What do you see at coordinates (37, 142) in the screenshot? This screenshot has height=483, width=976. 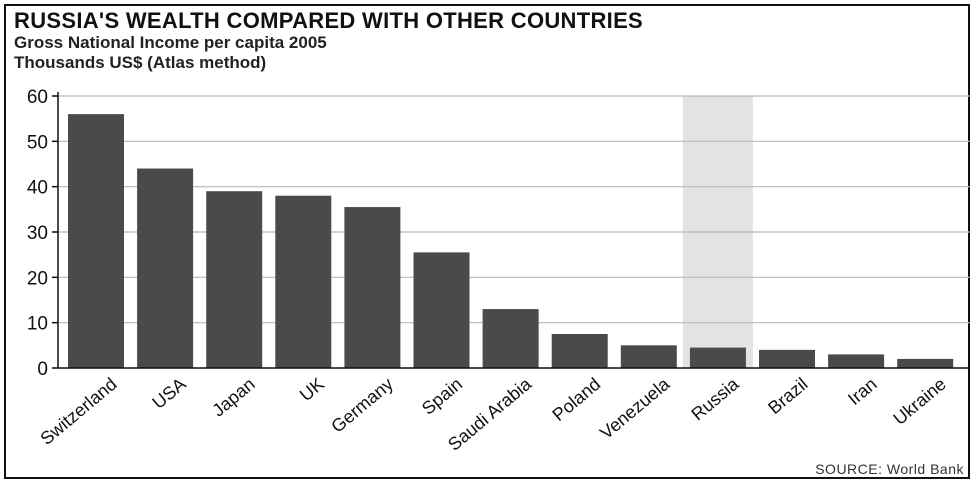 I see `y-tick-label: 50` at bounding box center [37, 142].